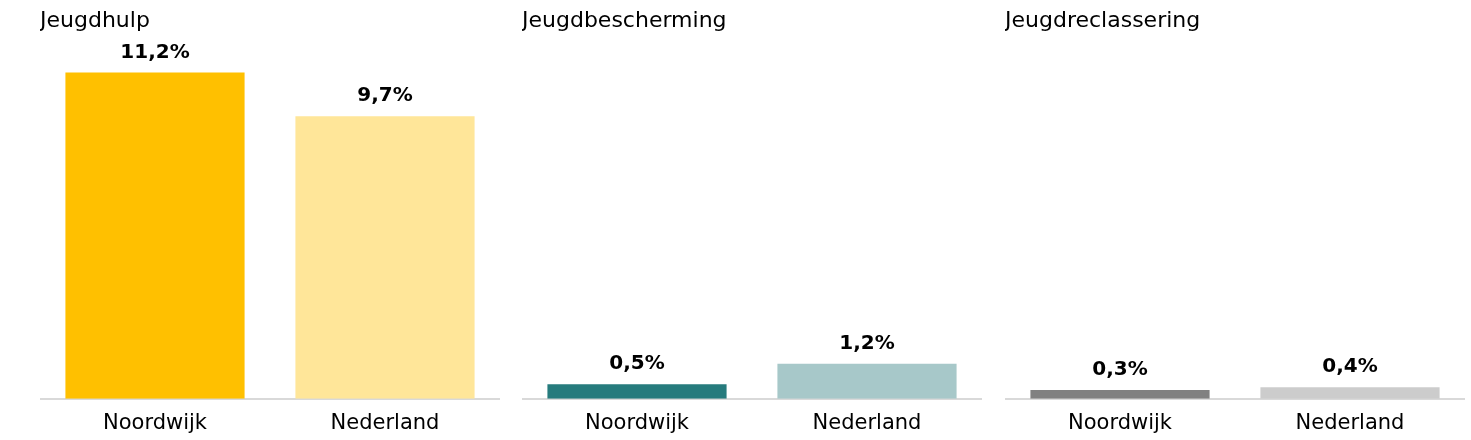 The image size is (1471, 440). Describe the element at coordinates (1350, 365) in the screenshot. I see `data-label: 0,4%` at that location.